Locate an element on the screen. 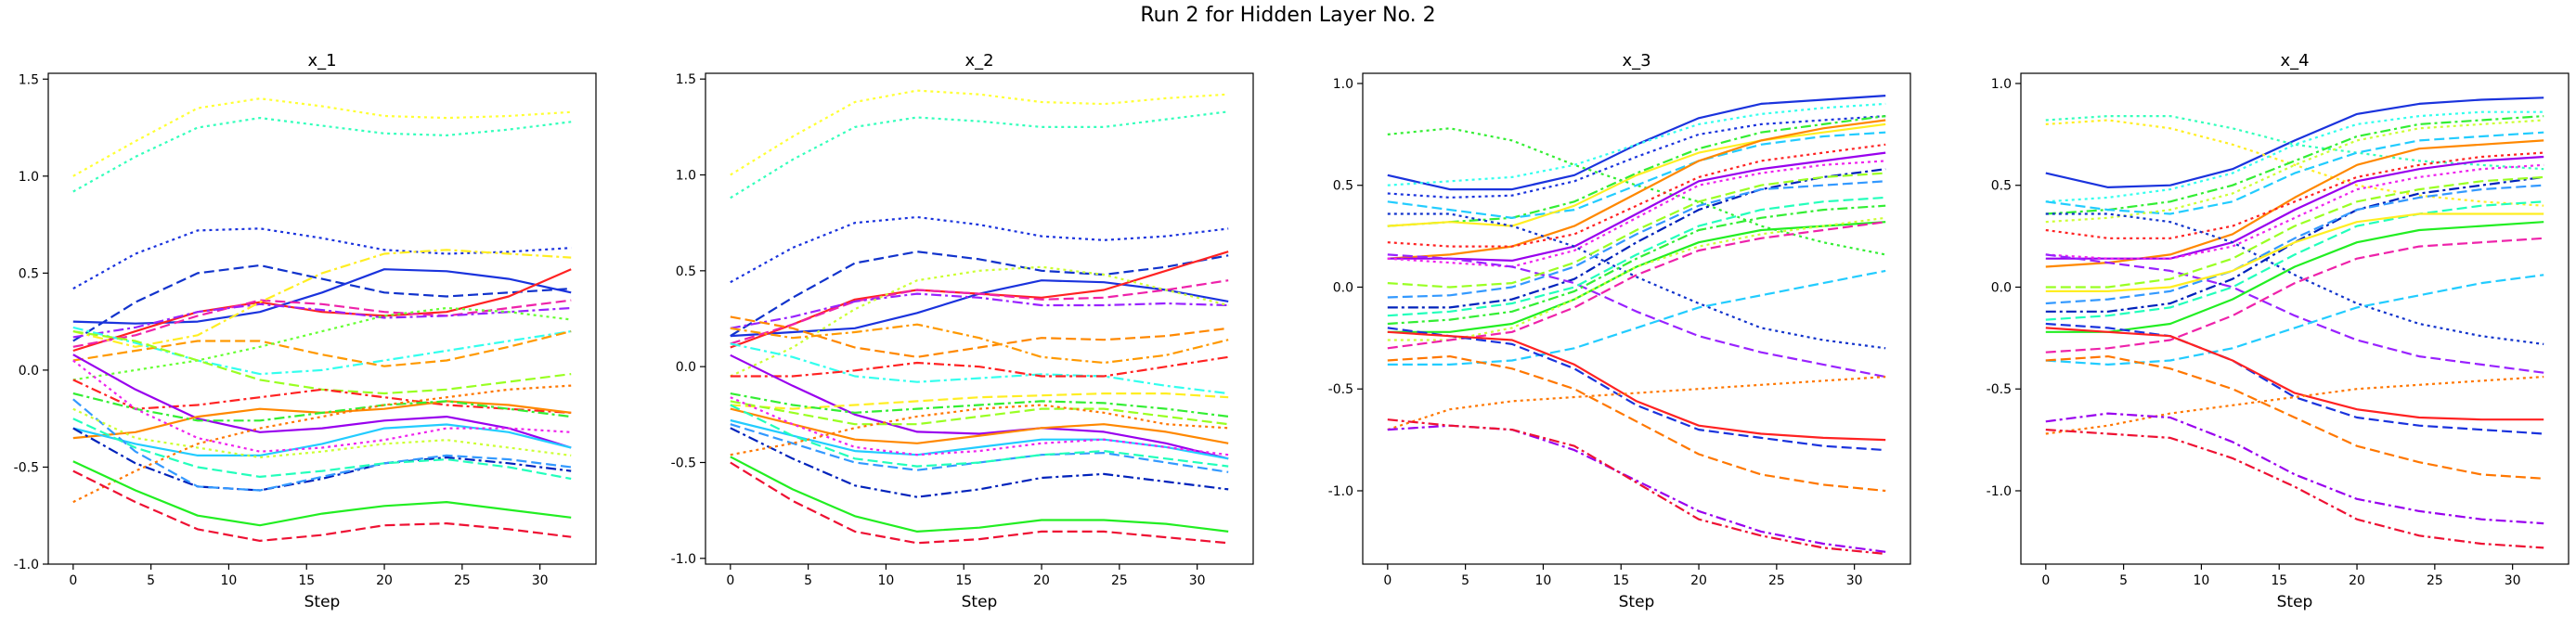 The height and width of the screenshot is (617, 2576). subplot-title: x_2 is located at coordinates (978, 61).